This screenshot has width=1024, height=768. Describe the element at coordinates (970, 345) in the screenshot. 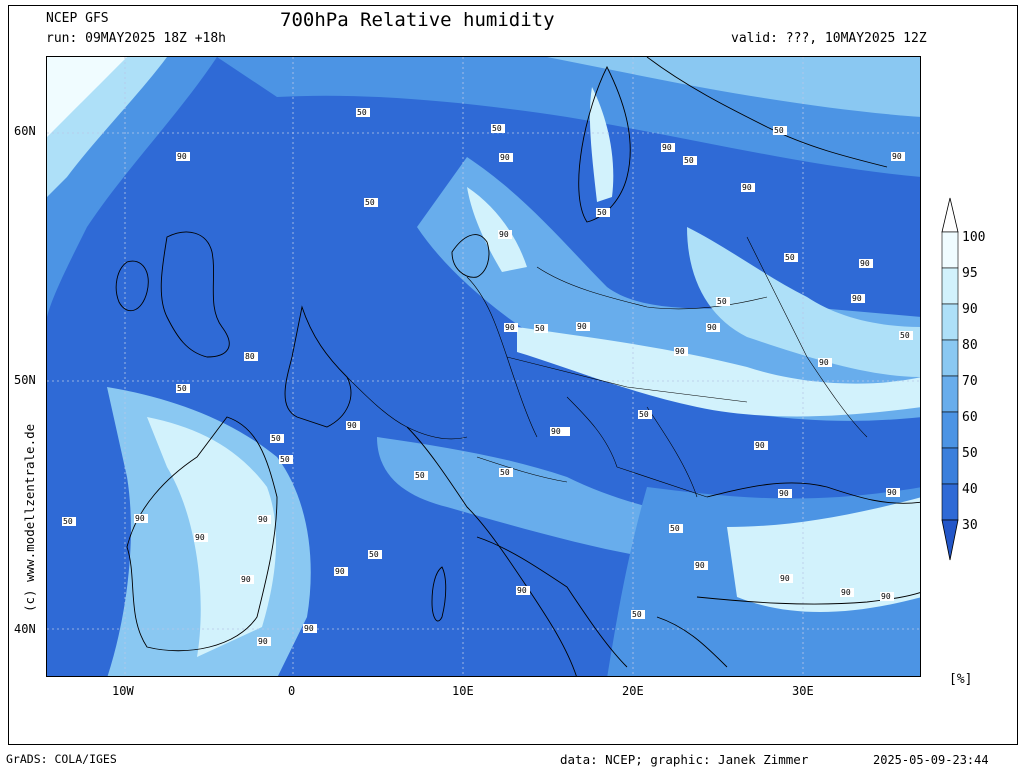

I see `colorbar-label-80: 80` at that location.